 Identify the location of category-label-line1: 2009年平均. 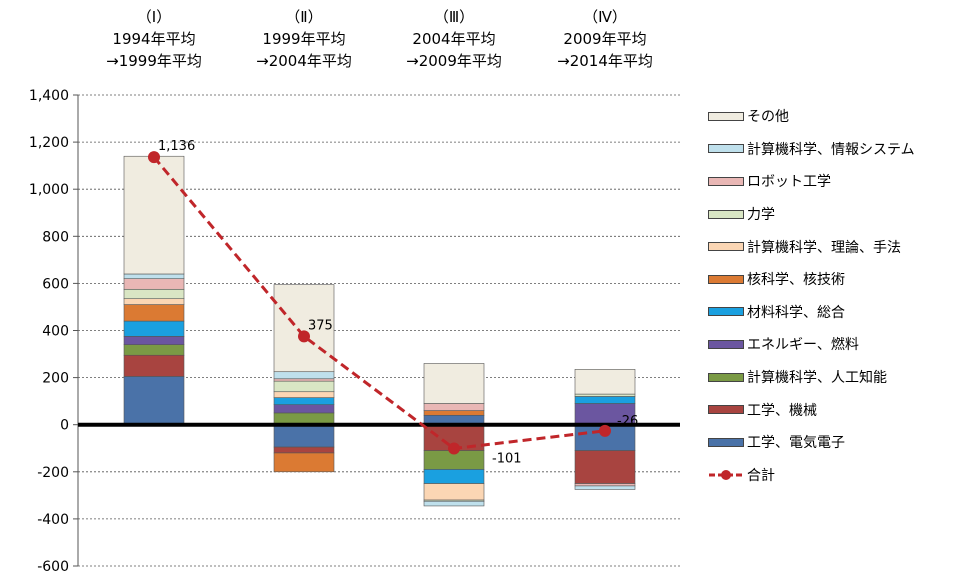
(605, 39).